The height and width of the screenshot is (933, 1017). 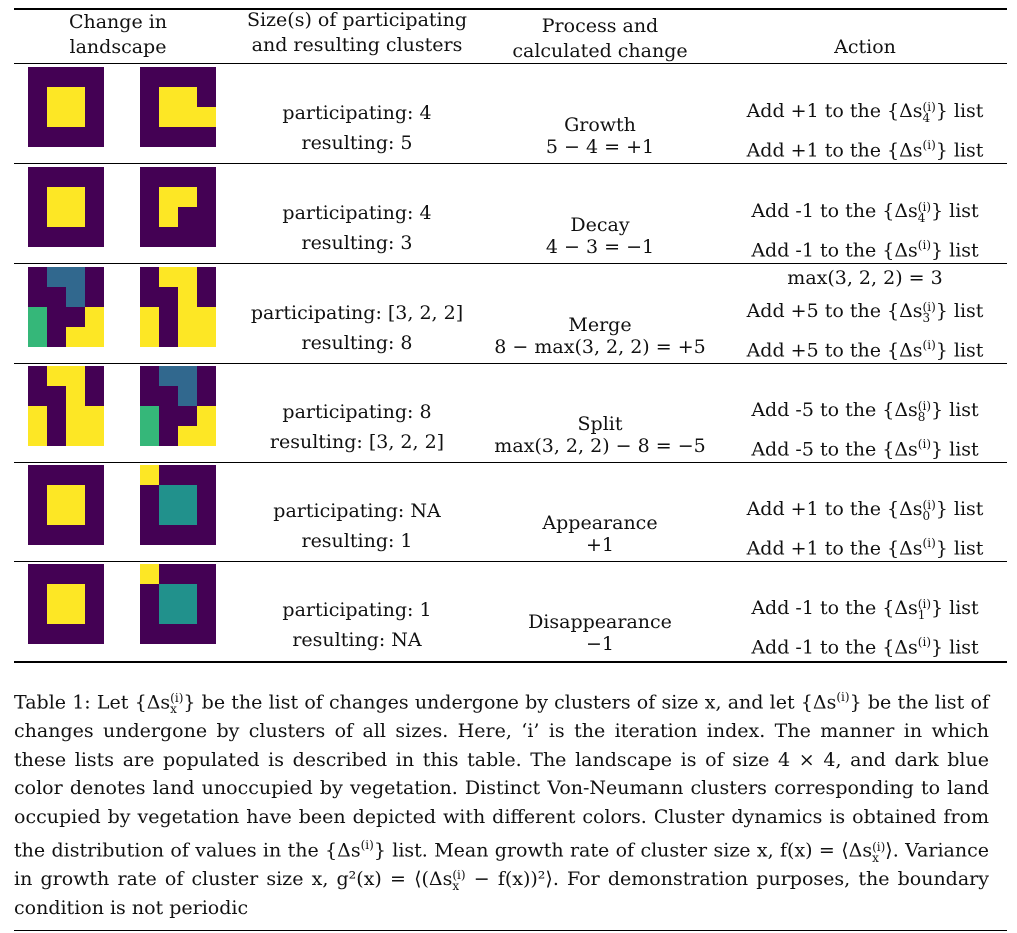 I want to click on caption-sup-5: (i), so click(x=459, y=875).